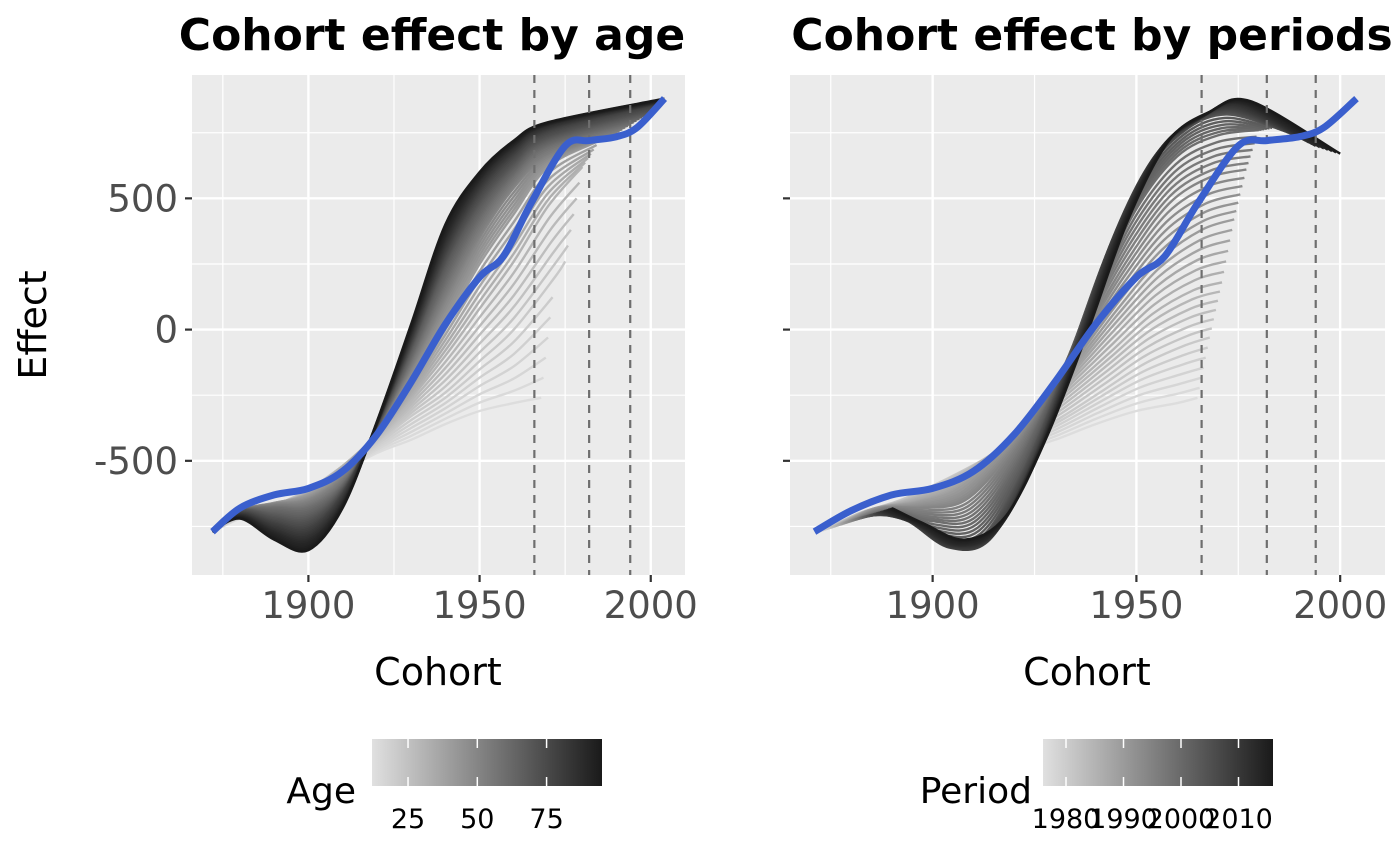  Describe the element at coordinates (477, 787) in the screenshot. I see `legend-age-ticks: 25 50 75` at that location.